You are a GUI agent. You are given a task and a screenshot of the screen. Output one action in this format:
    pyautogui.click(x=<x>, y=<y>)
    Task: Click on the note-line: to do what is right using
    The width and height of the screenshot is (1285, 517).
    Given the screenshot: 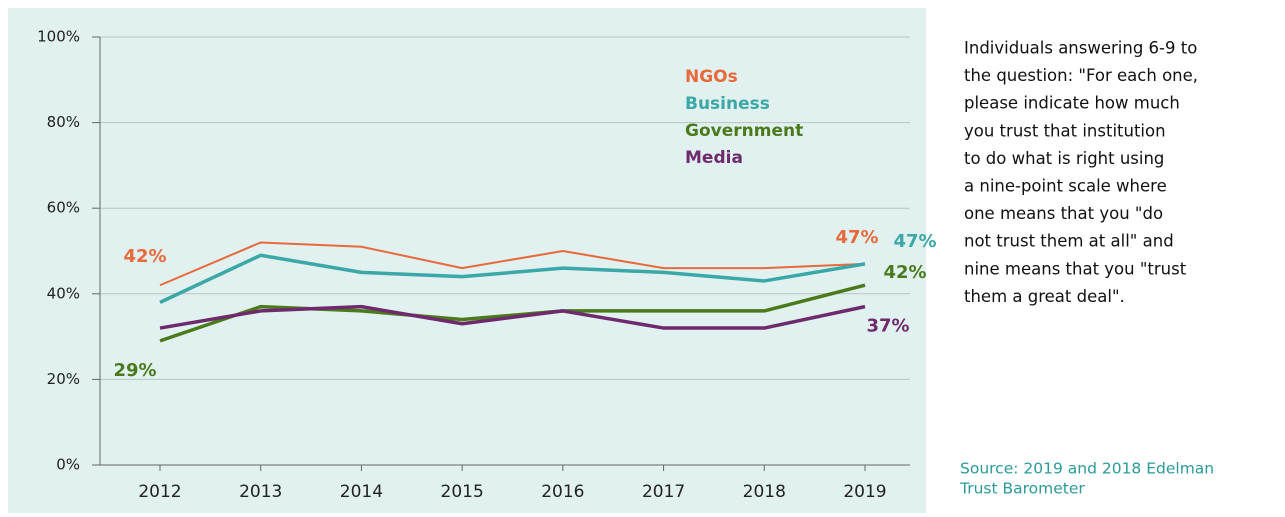 What is the action you would take?
    pyautogui.click(x=1064, y=158)
    